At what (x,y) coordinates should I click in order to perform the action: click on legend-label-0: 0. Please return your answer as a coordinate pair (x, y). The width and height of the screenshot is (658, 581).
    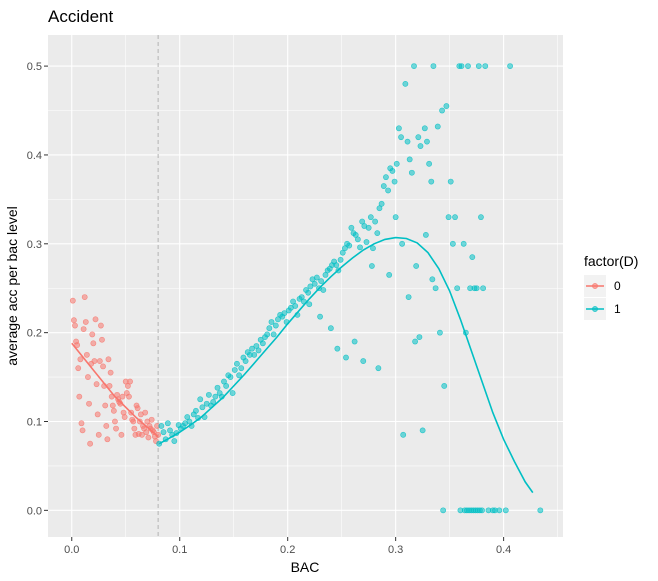
    Looking at the image, I should click on (617, 286).